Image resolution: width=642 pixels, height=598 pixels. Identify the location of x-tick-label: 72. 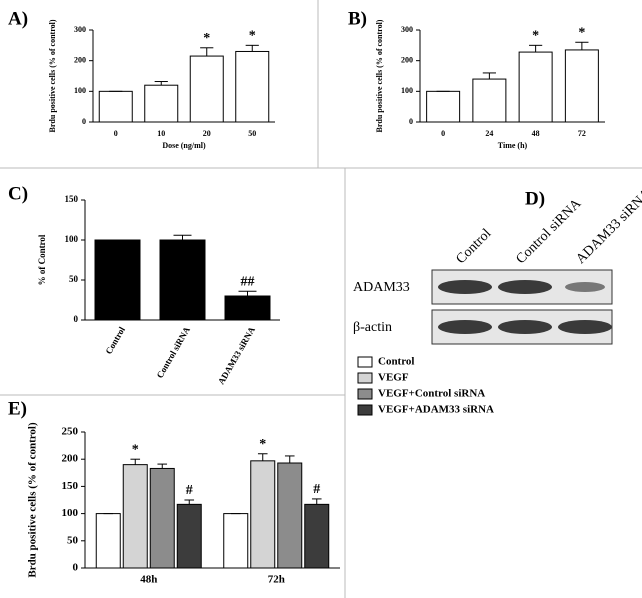
(582, 133).